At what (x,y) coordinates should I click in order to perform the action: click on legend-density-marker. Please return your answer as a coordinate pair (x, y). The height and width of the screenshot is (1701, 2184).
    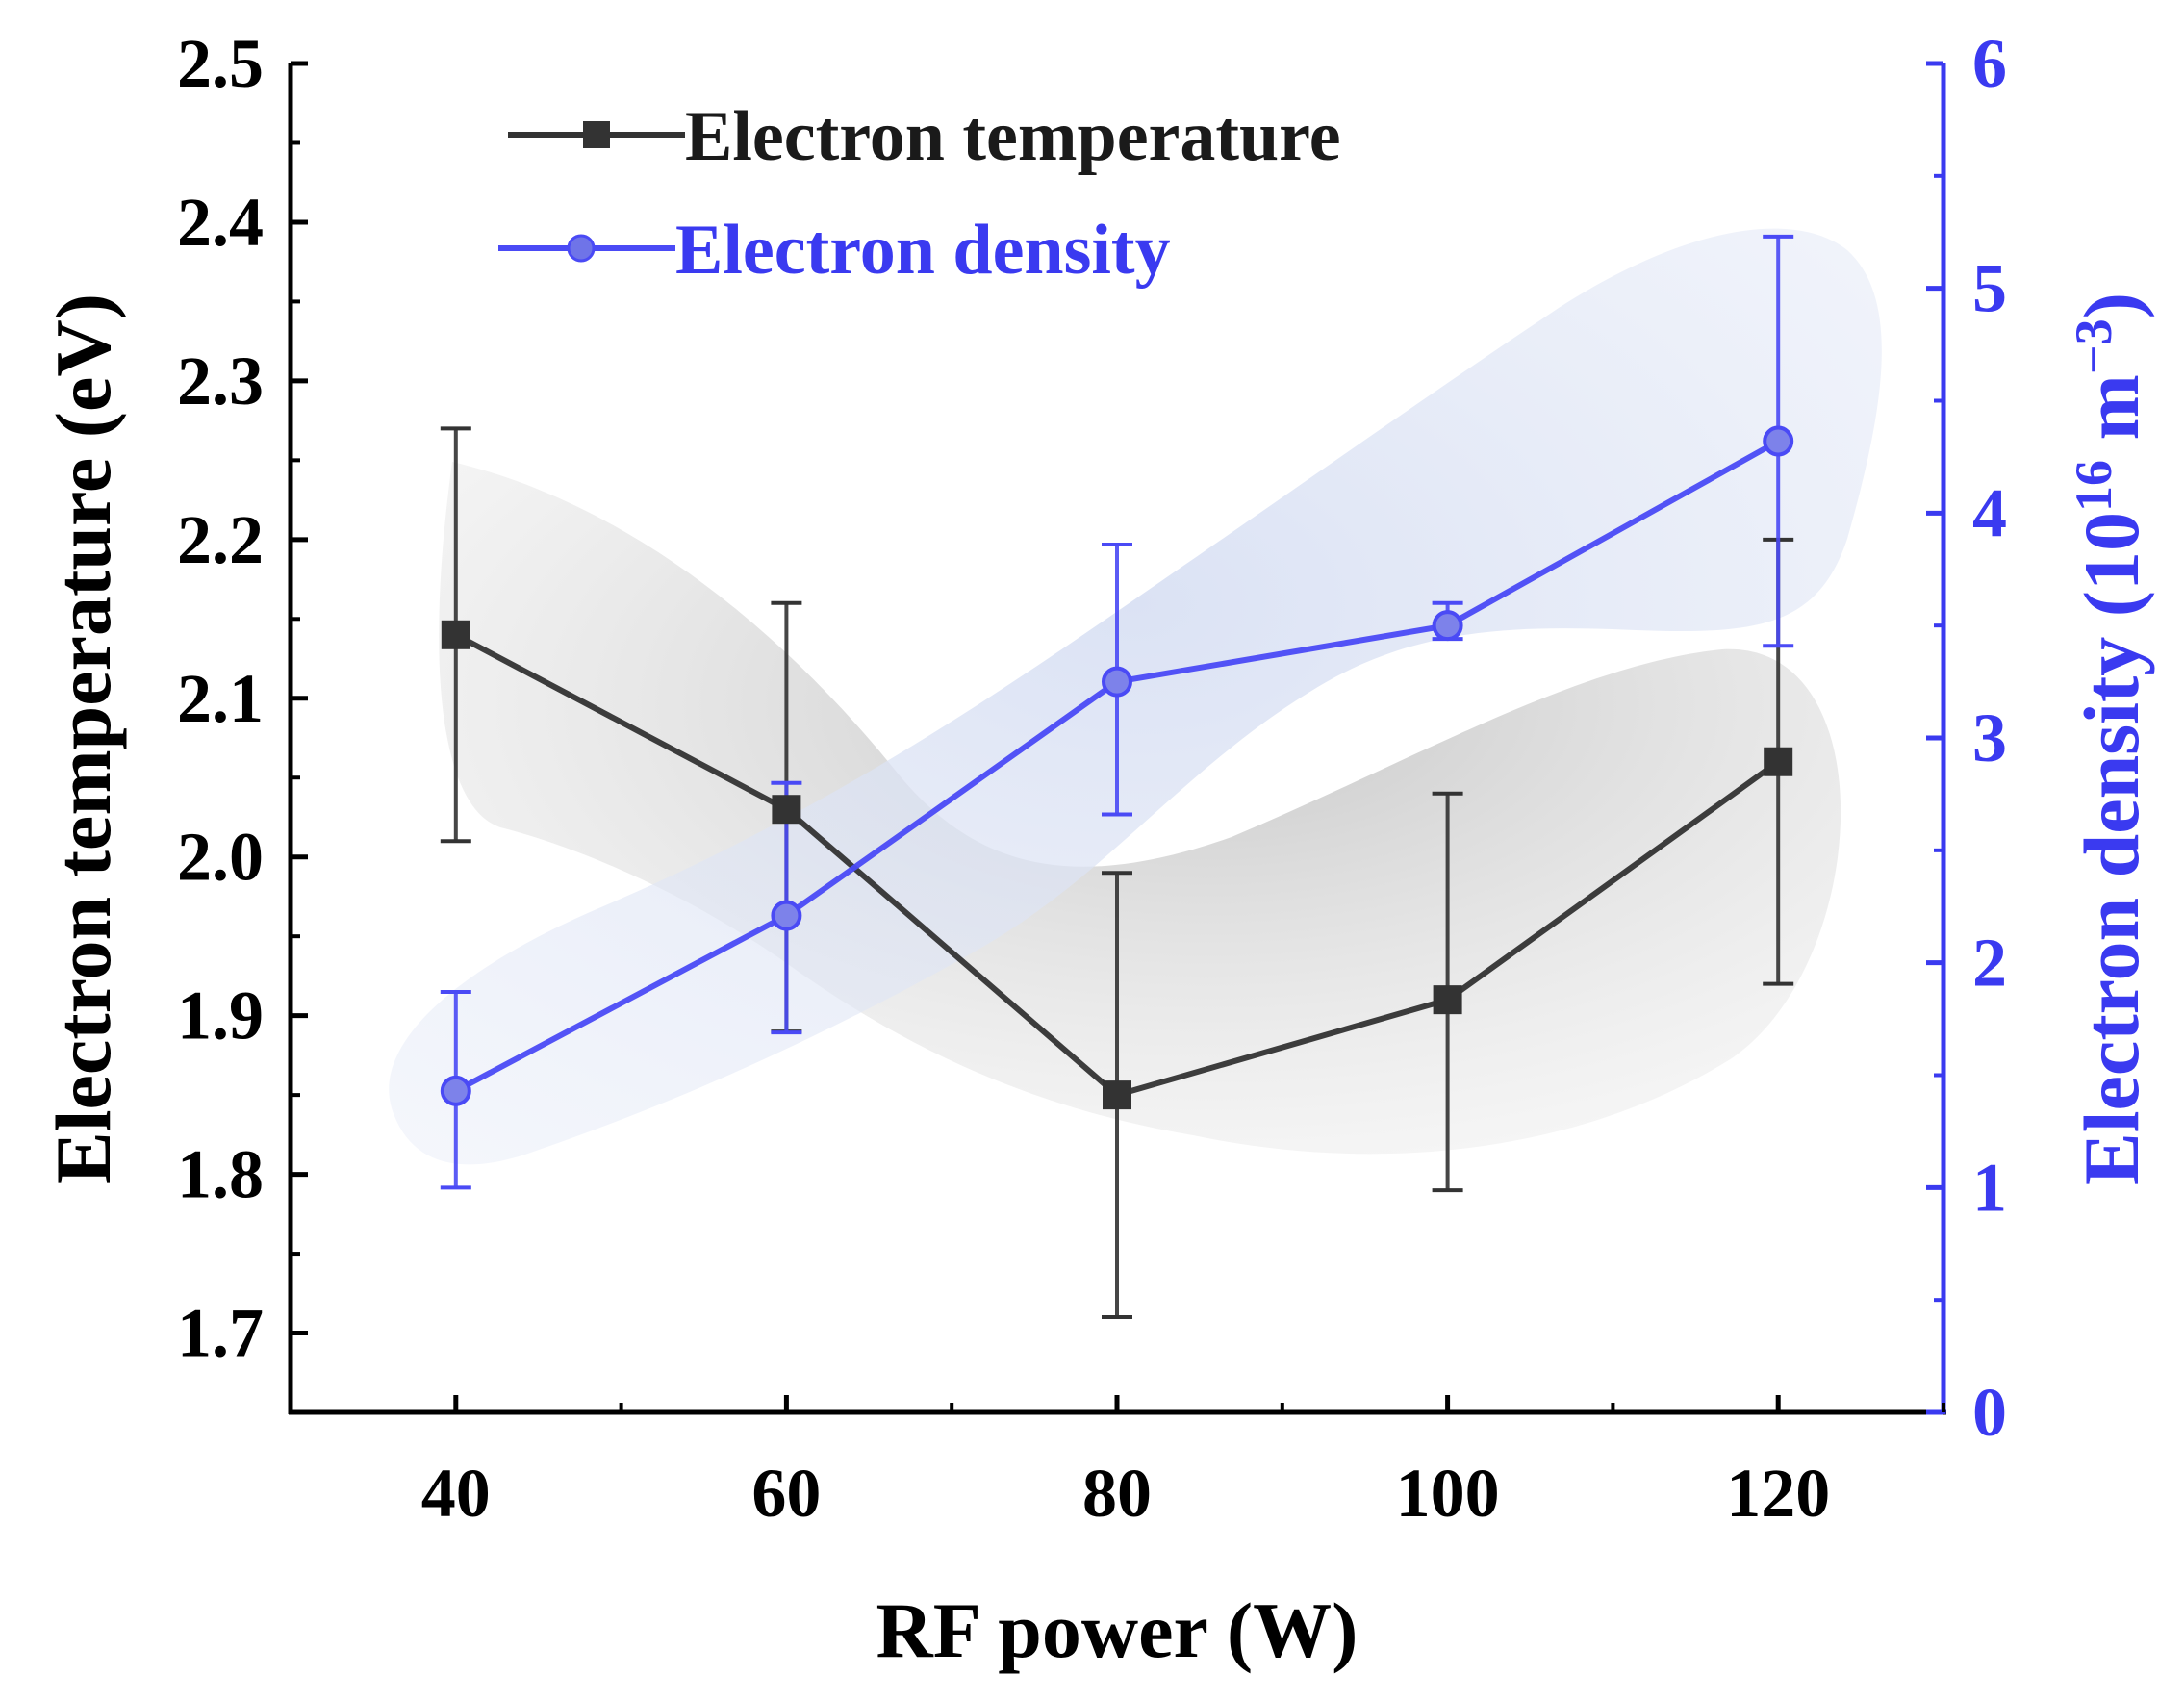
    Looking at the image, I should click on (581, 249).